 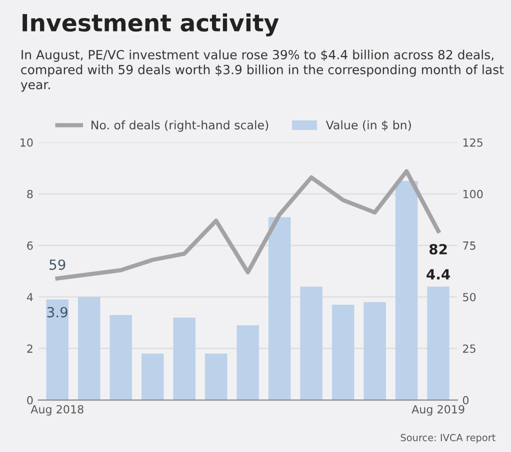 What do you see at coordinates (26, 142) in the screenshot?
I see `y-tick-label: 10` at bounding box center [26, 142].